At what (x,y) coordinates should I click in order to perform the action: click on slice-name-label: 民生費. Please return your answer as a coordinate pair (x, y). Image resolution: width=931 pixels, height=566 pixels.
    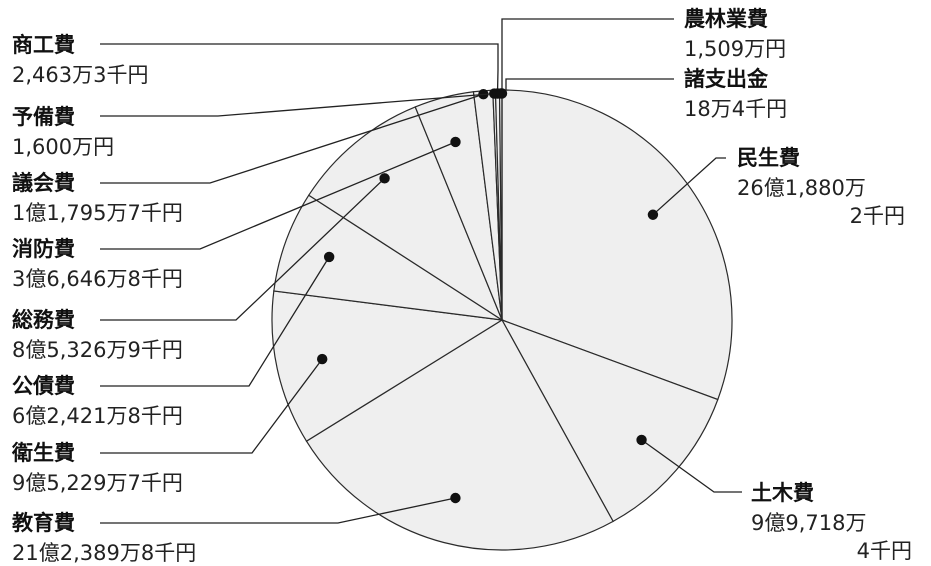
    Looking at the image, I should click on (768, 158).